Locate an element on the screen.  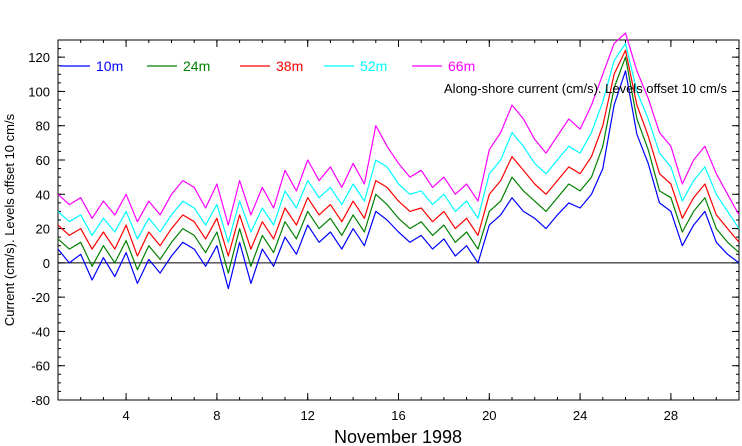
y-tick-label: 100 is located at coordinates (39, 91).